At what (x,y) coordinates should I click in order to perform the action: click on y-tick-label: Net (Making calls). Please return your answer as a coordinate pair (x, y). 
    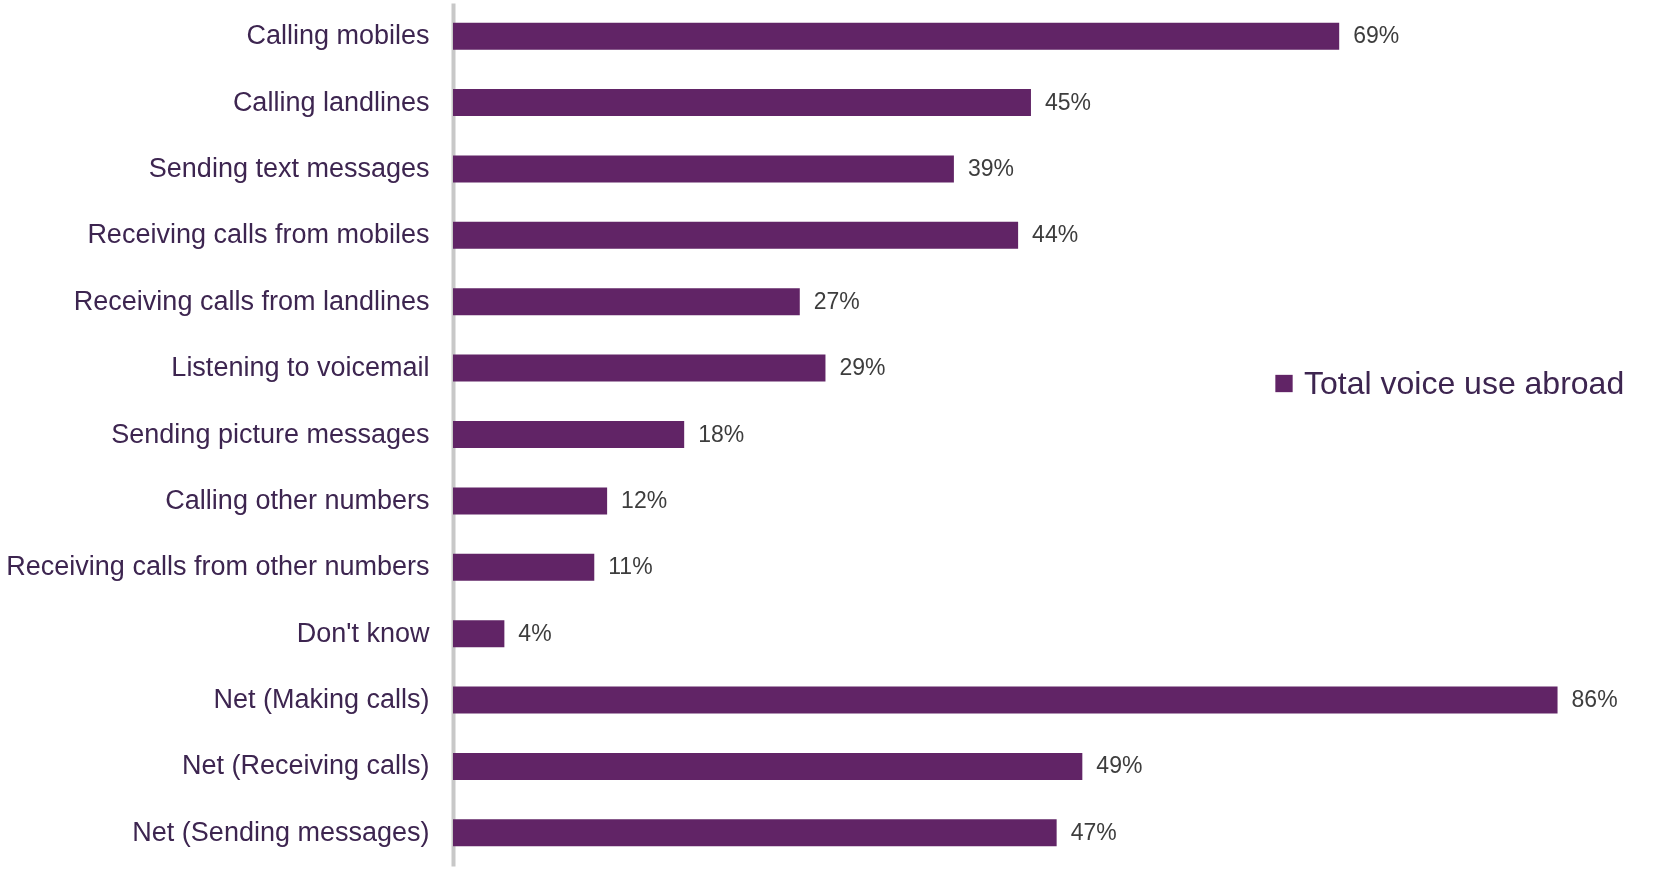
    Looking at the image, I should click on (321, 699).